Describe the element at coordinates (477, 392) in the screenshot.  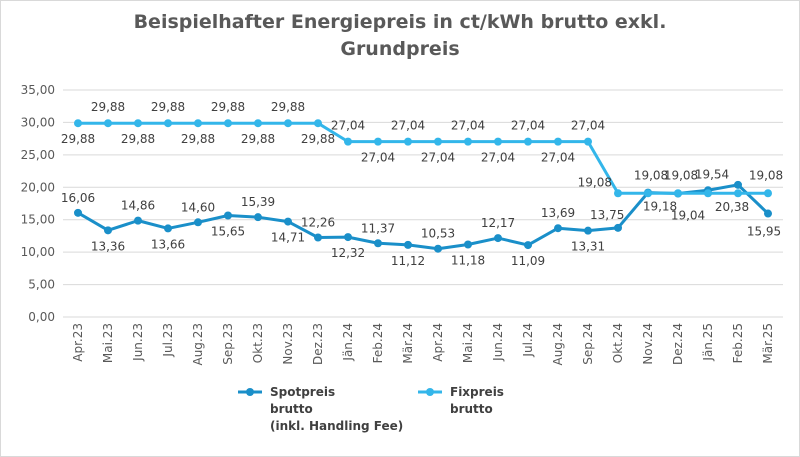
I see `legend-label: Fixpreis` at that location.